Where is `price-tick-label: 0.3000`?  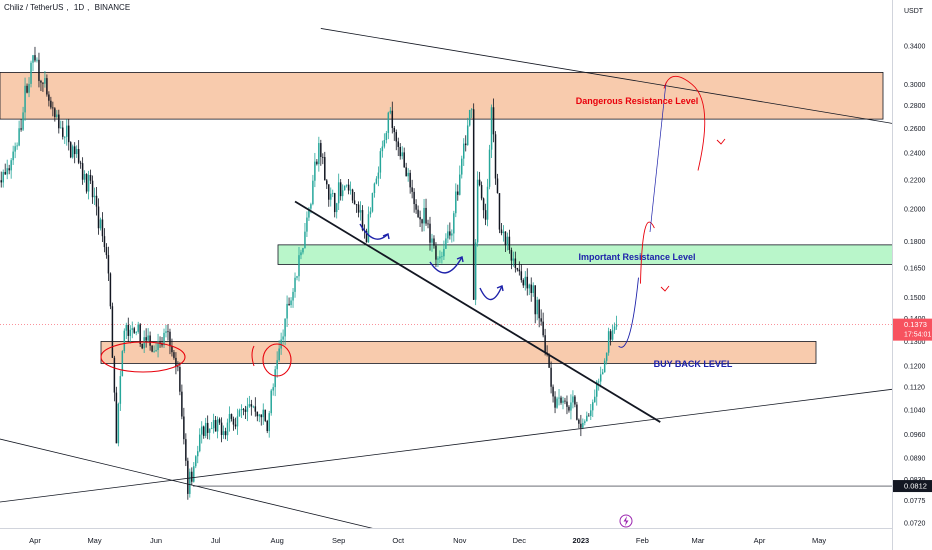
price-tick-label: 0.3000 is located at coordinates (915, 85).